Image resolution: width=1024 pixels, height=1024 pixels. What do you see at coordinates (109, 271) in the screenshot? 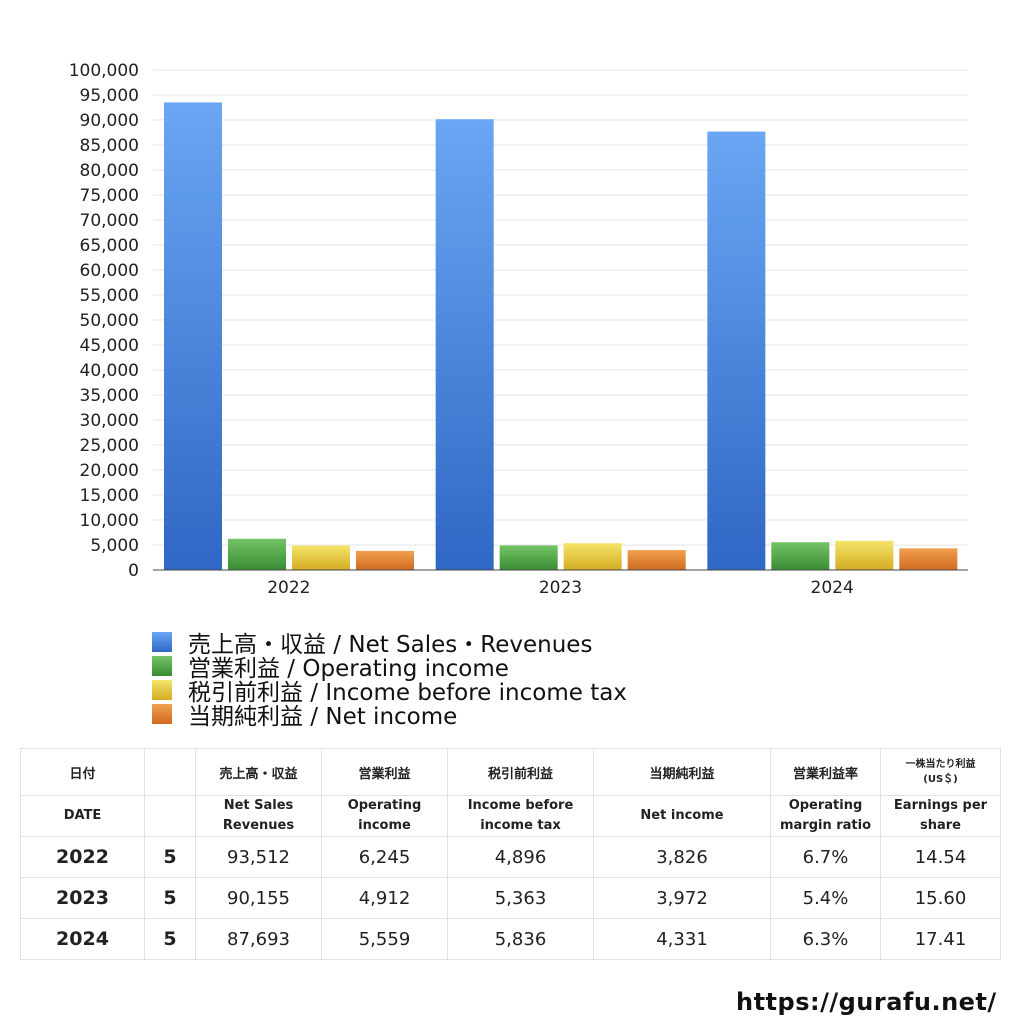
I see `y-tick-label: 60,000` at bounding box center [109, 271].